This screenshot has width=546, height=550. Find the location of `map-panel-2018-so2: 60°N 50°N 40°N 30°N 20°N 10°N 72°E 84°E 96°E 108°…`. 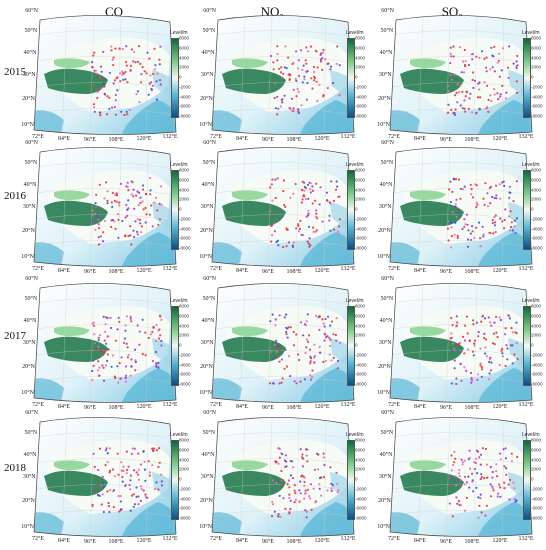

map-panel-2018-so2: 60°N 50°N 40°N 30°N 20°N 10°N 72°E 84°E 96°E 108°… is located at coordinates (456, 477).